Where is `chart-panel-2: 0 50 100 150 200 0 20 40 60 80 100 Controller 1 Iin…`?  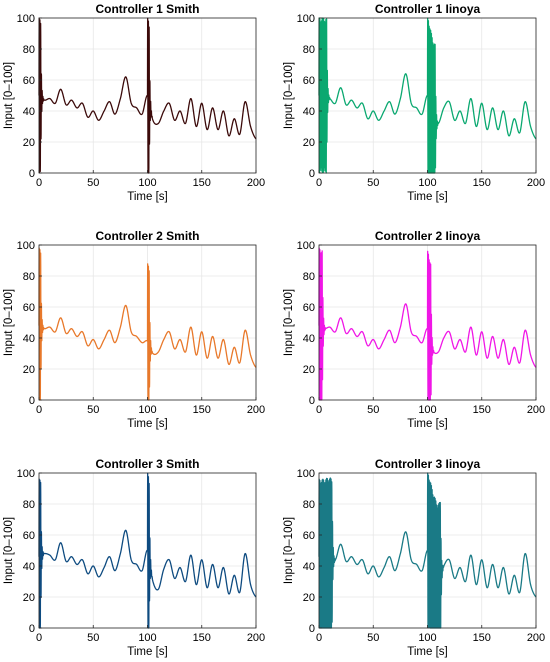 chart-panel-2: 0 50 100 150 200 0 20 40 60 80 100 Controller 1 Iin… is located at coordinates (414, 102).